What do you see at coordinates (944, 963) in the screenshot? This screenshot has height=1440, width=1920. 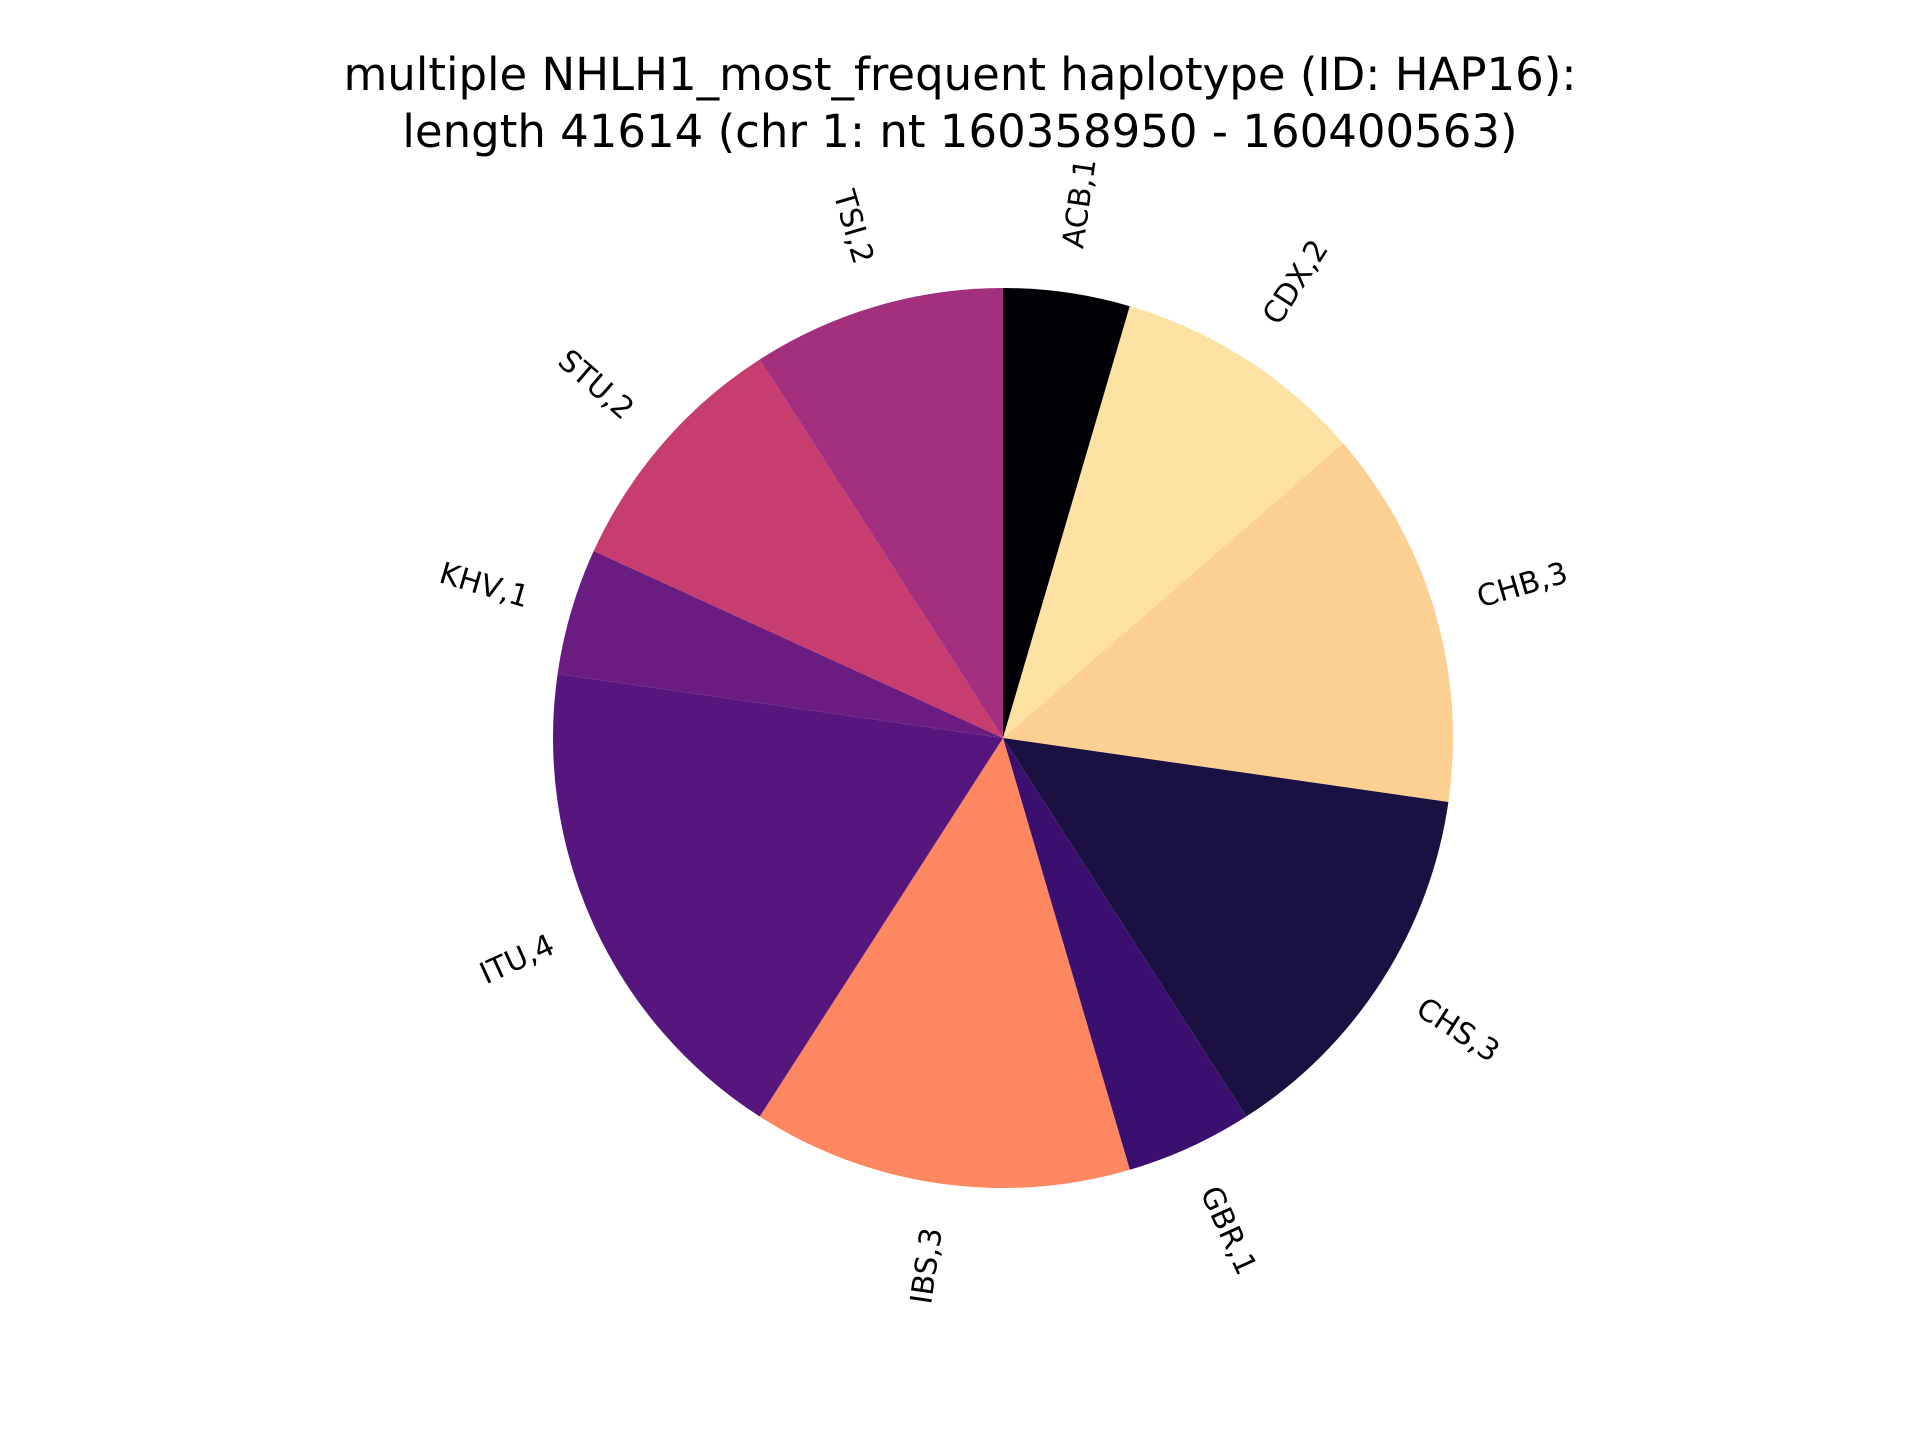 I see `pie-slice-ibs` at bounding box center [944, 963].